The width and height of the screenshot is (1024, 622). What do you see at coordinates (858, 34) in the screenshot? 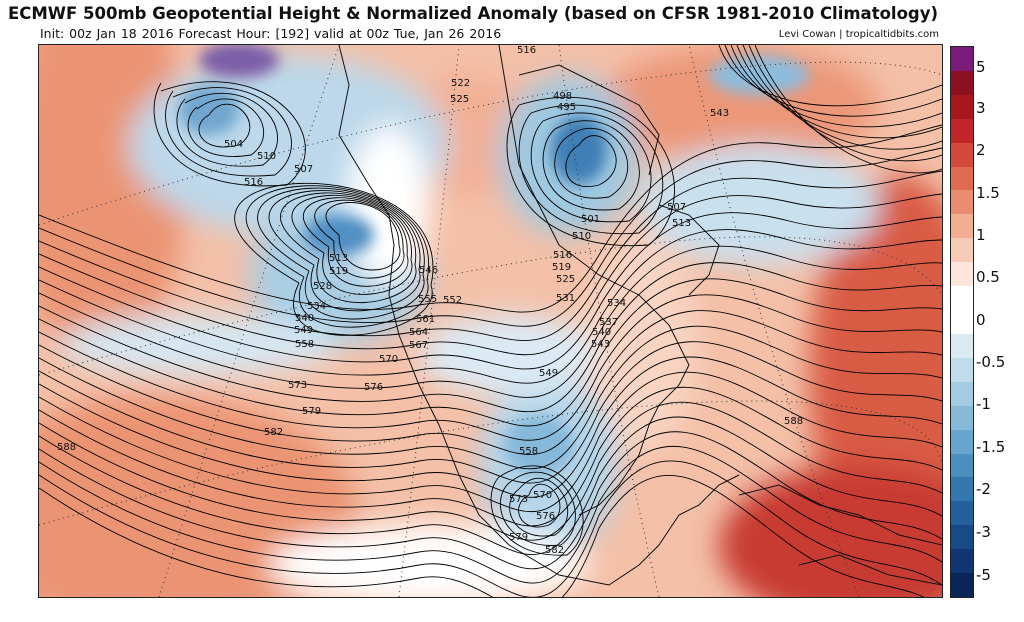
I see `credit-text: Levi Cowan | tropicaltidbits.com` at bounding box center [858, 34].